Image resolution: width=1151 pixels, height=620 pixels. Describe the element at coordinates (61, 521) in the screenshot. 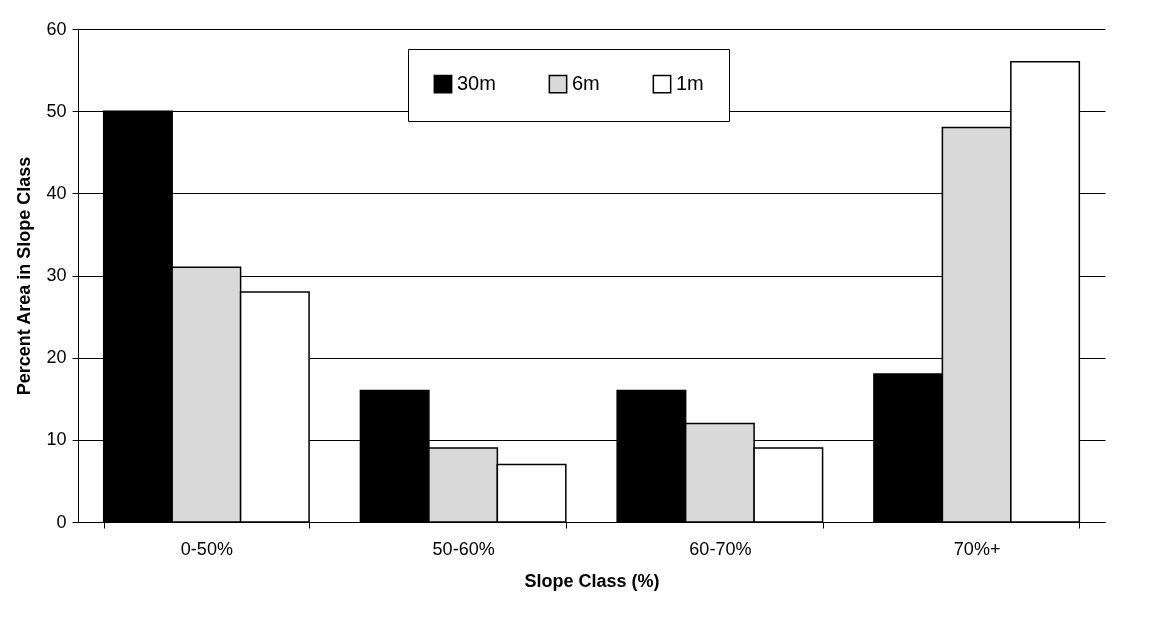

I see `y-tick-label: 0` at that location.